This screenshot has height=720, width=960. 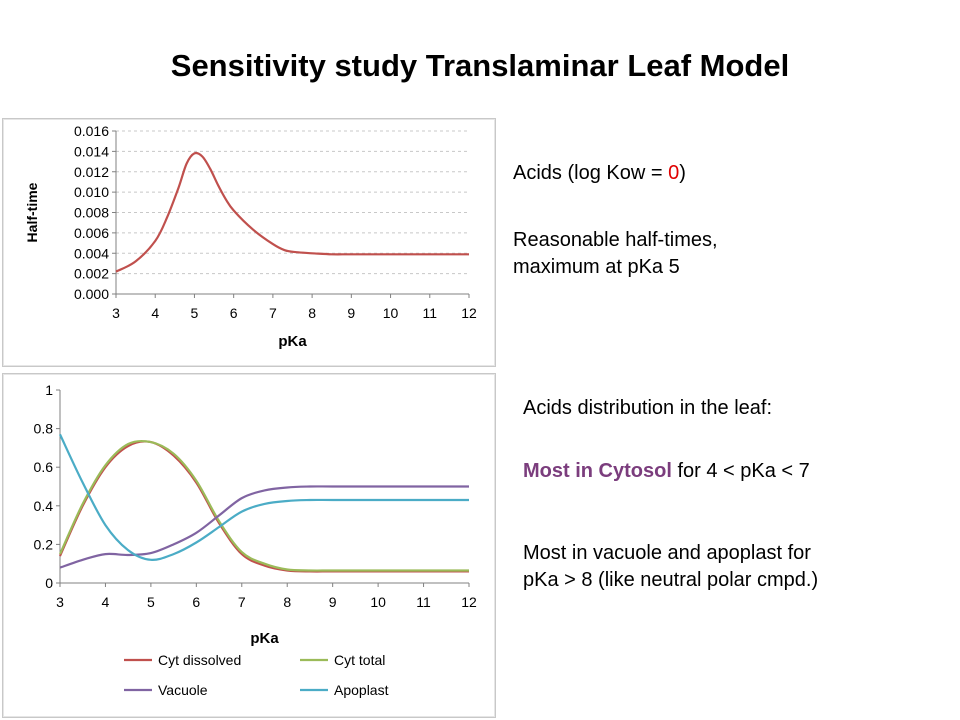 I want to click on y-tick-label: 0.016, so click(x=91, y=131).